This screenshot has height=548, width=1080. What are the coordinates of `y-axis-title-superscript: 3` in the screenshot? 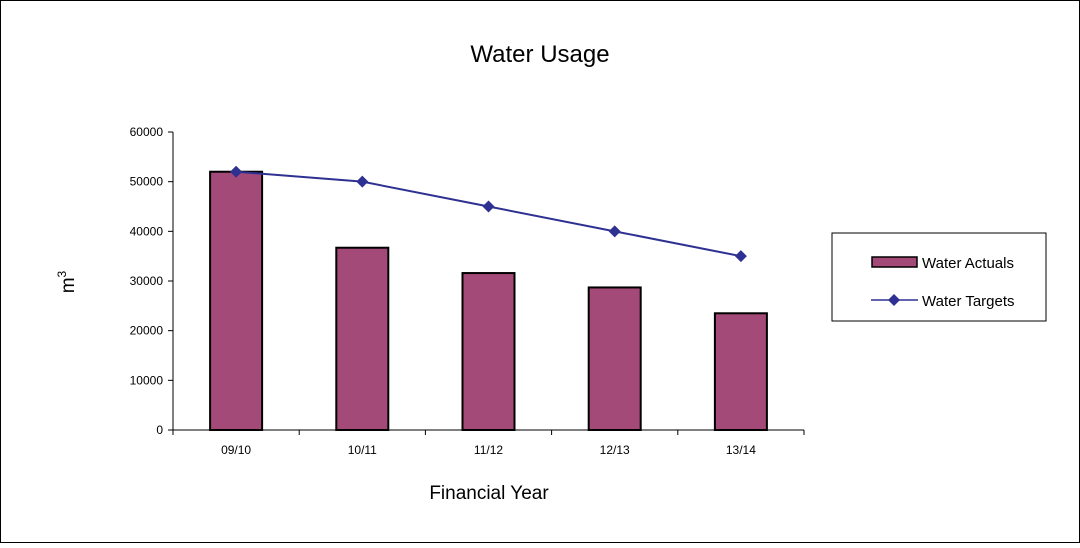 It's located at (62, 273).